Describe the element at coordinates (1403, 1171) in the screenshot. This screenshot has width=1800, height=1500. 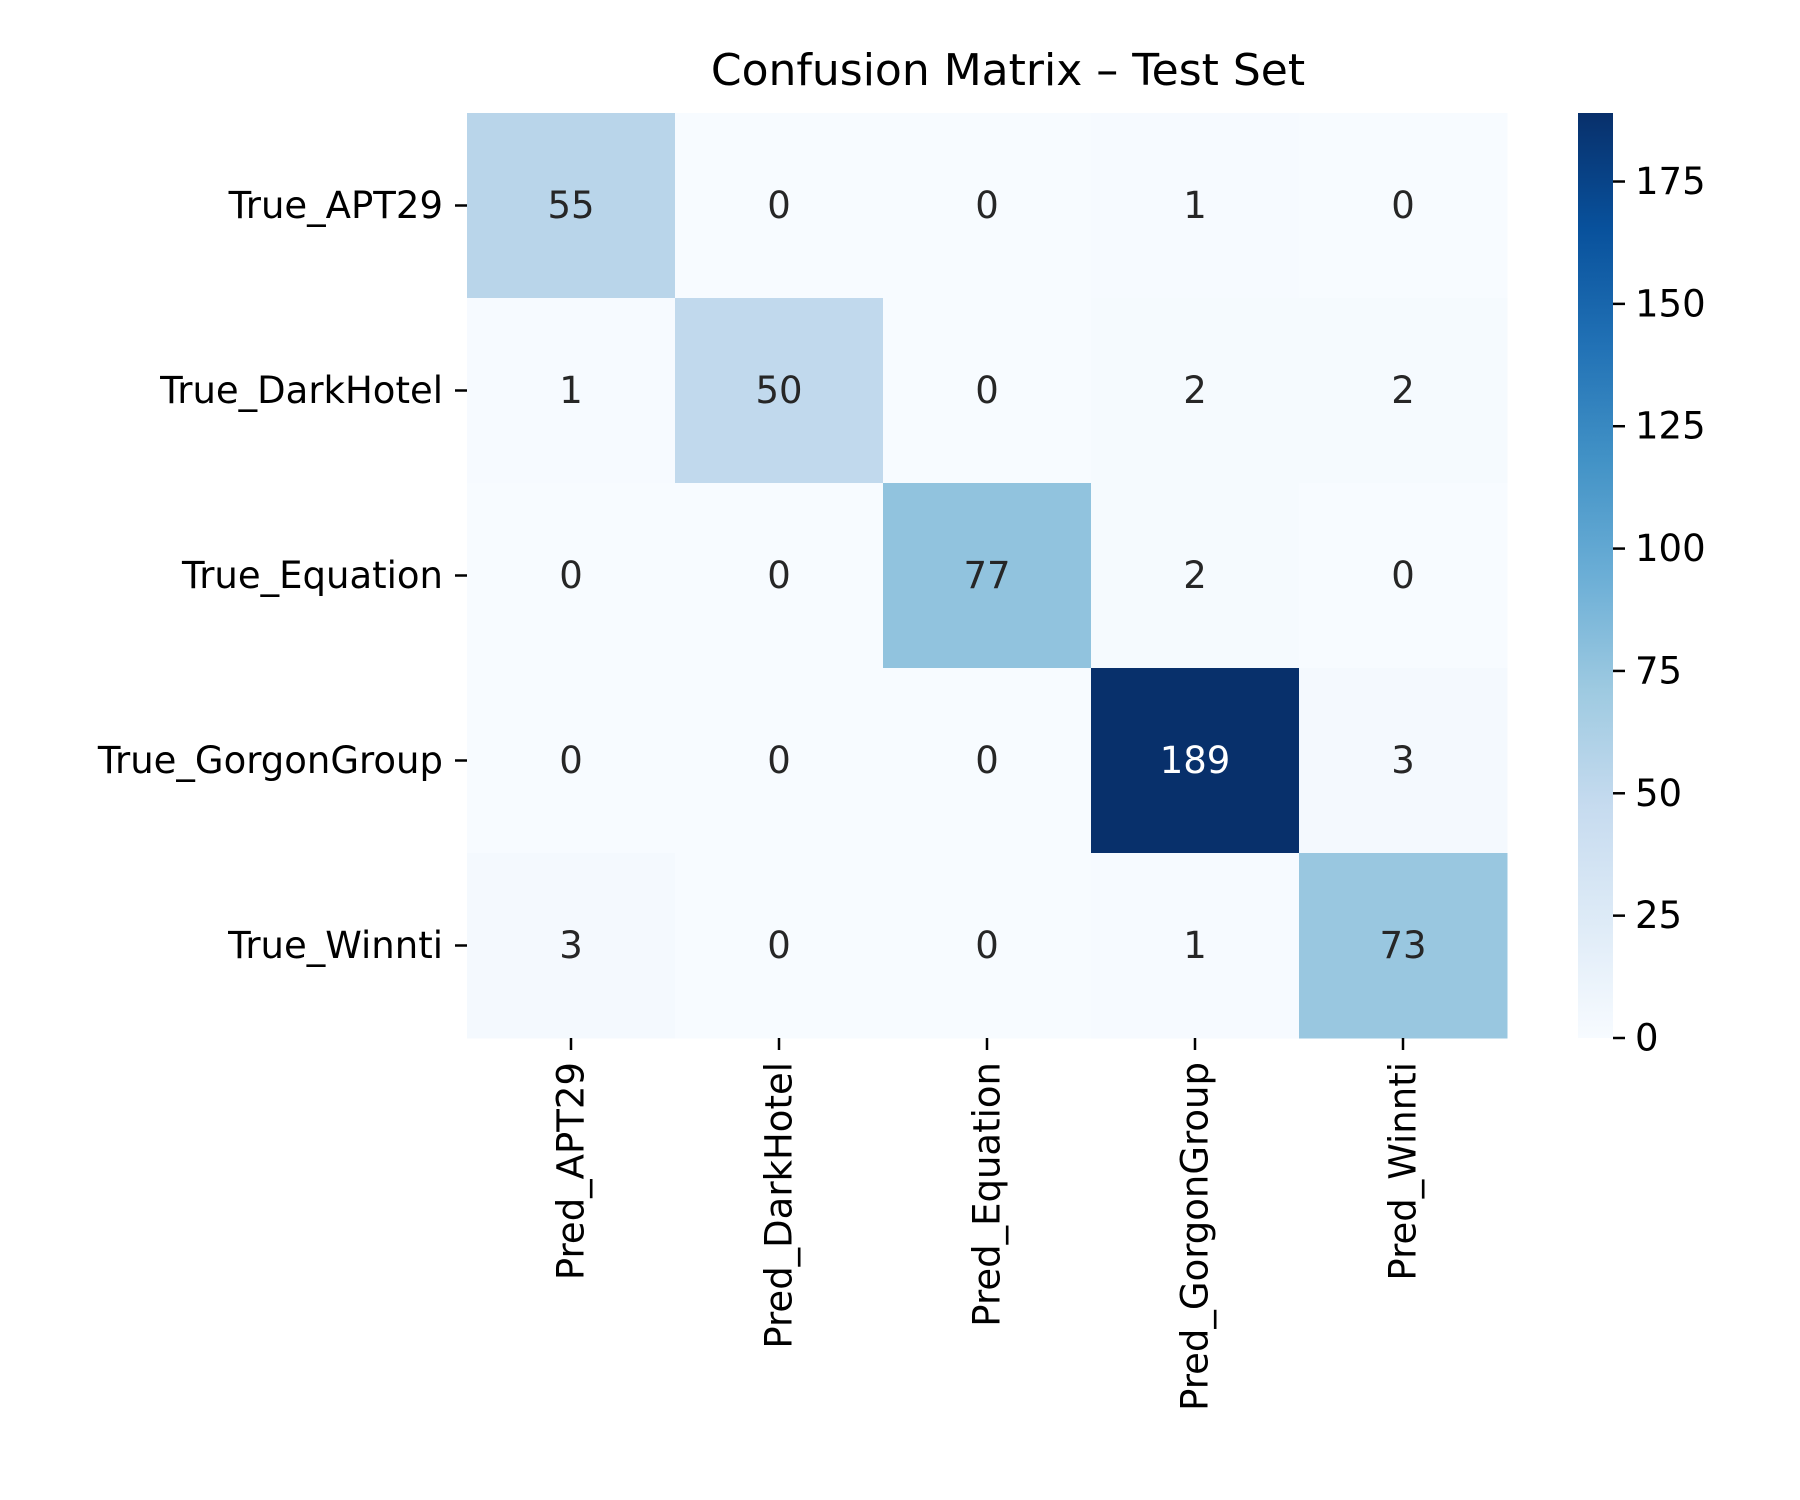
I see `column-tick-label: Pred_Winnti` at that location.